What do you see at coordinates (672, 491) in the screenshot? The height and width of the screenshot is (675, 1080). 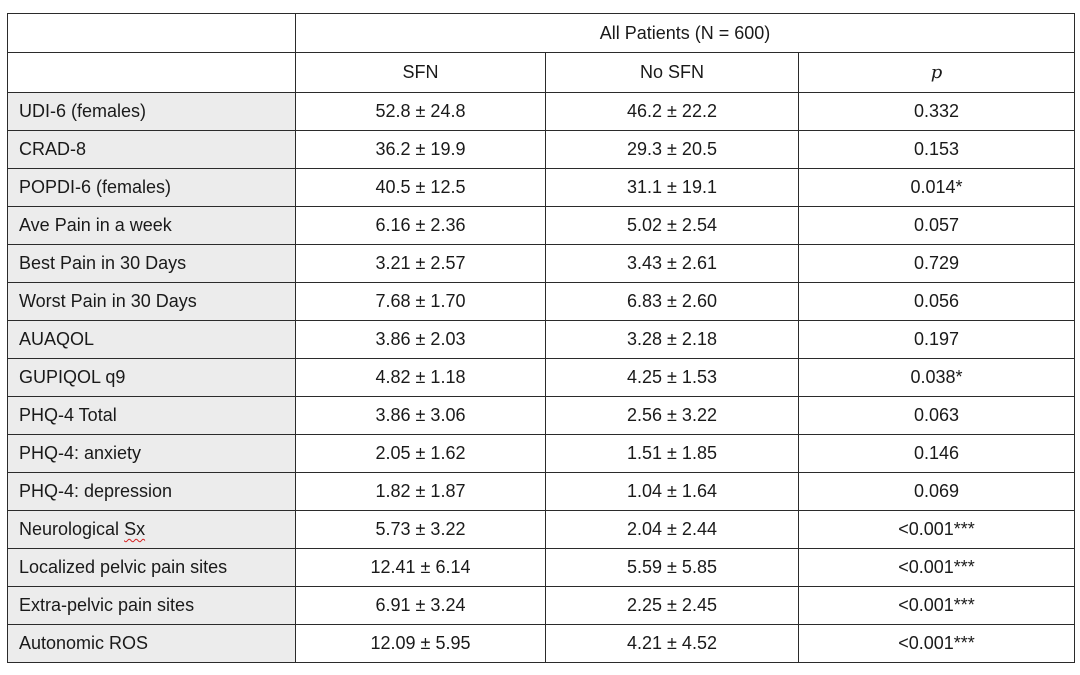 I see `cell-no-sfn: 1.04 ± 1.64` at bounding box center [672, 491].